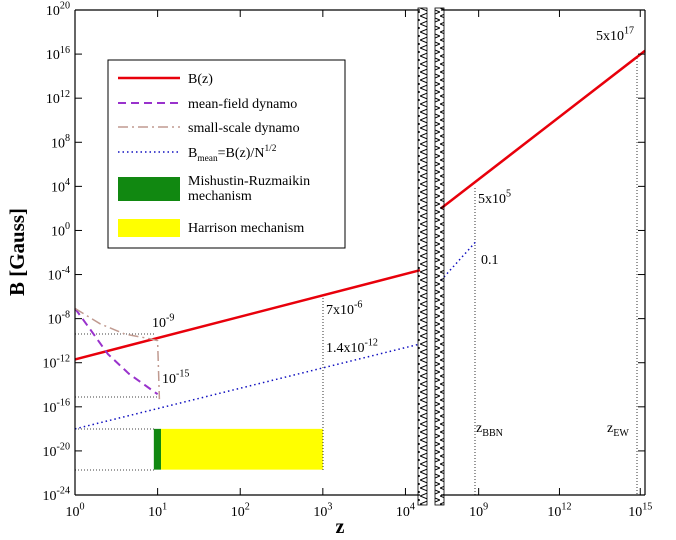  I want to click on legend-box, so click(226, 154).